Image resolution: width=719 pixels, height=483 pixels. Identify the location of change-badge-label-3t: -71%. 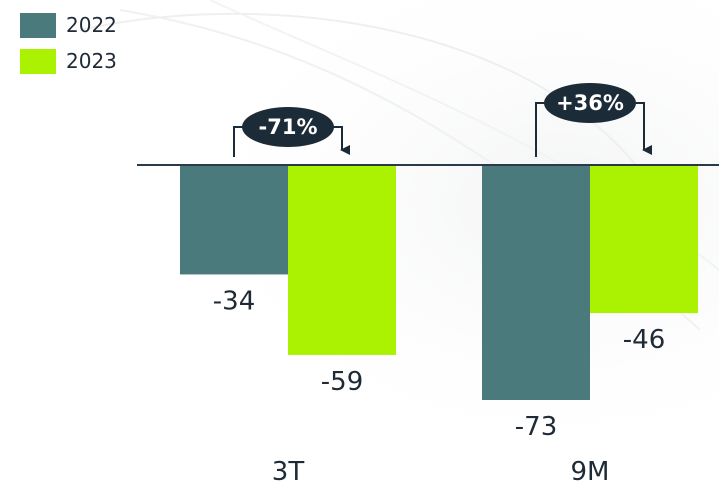
(288, 127).